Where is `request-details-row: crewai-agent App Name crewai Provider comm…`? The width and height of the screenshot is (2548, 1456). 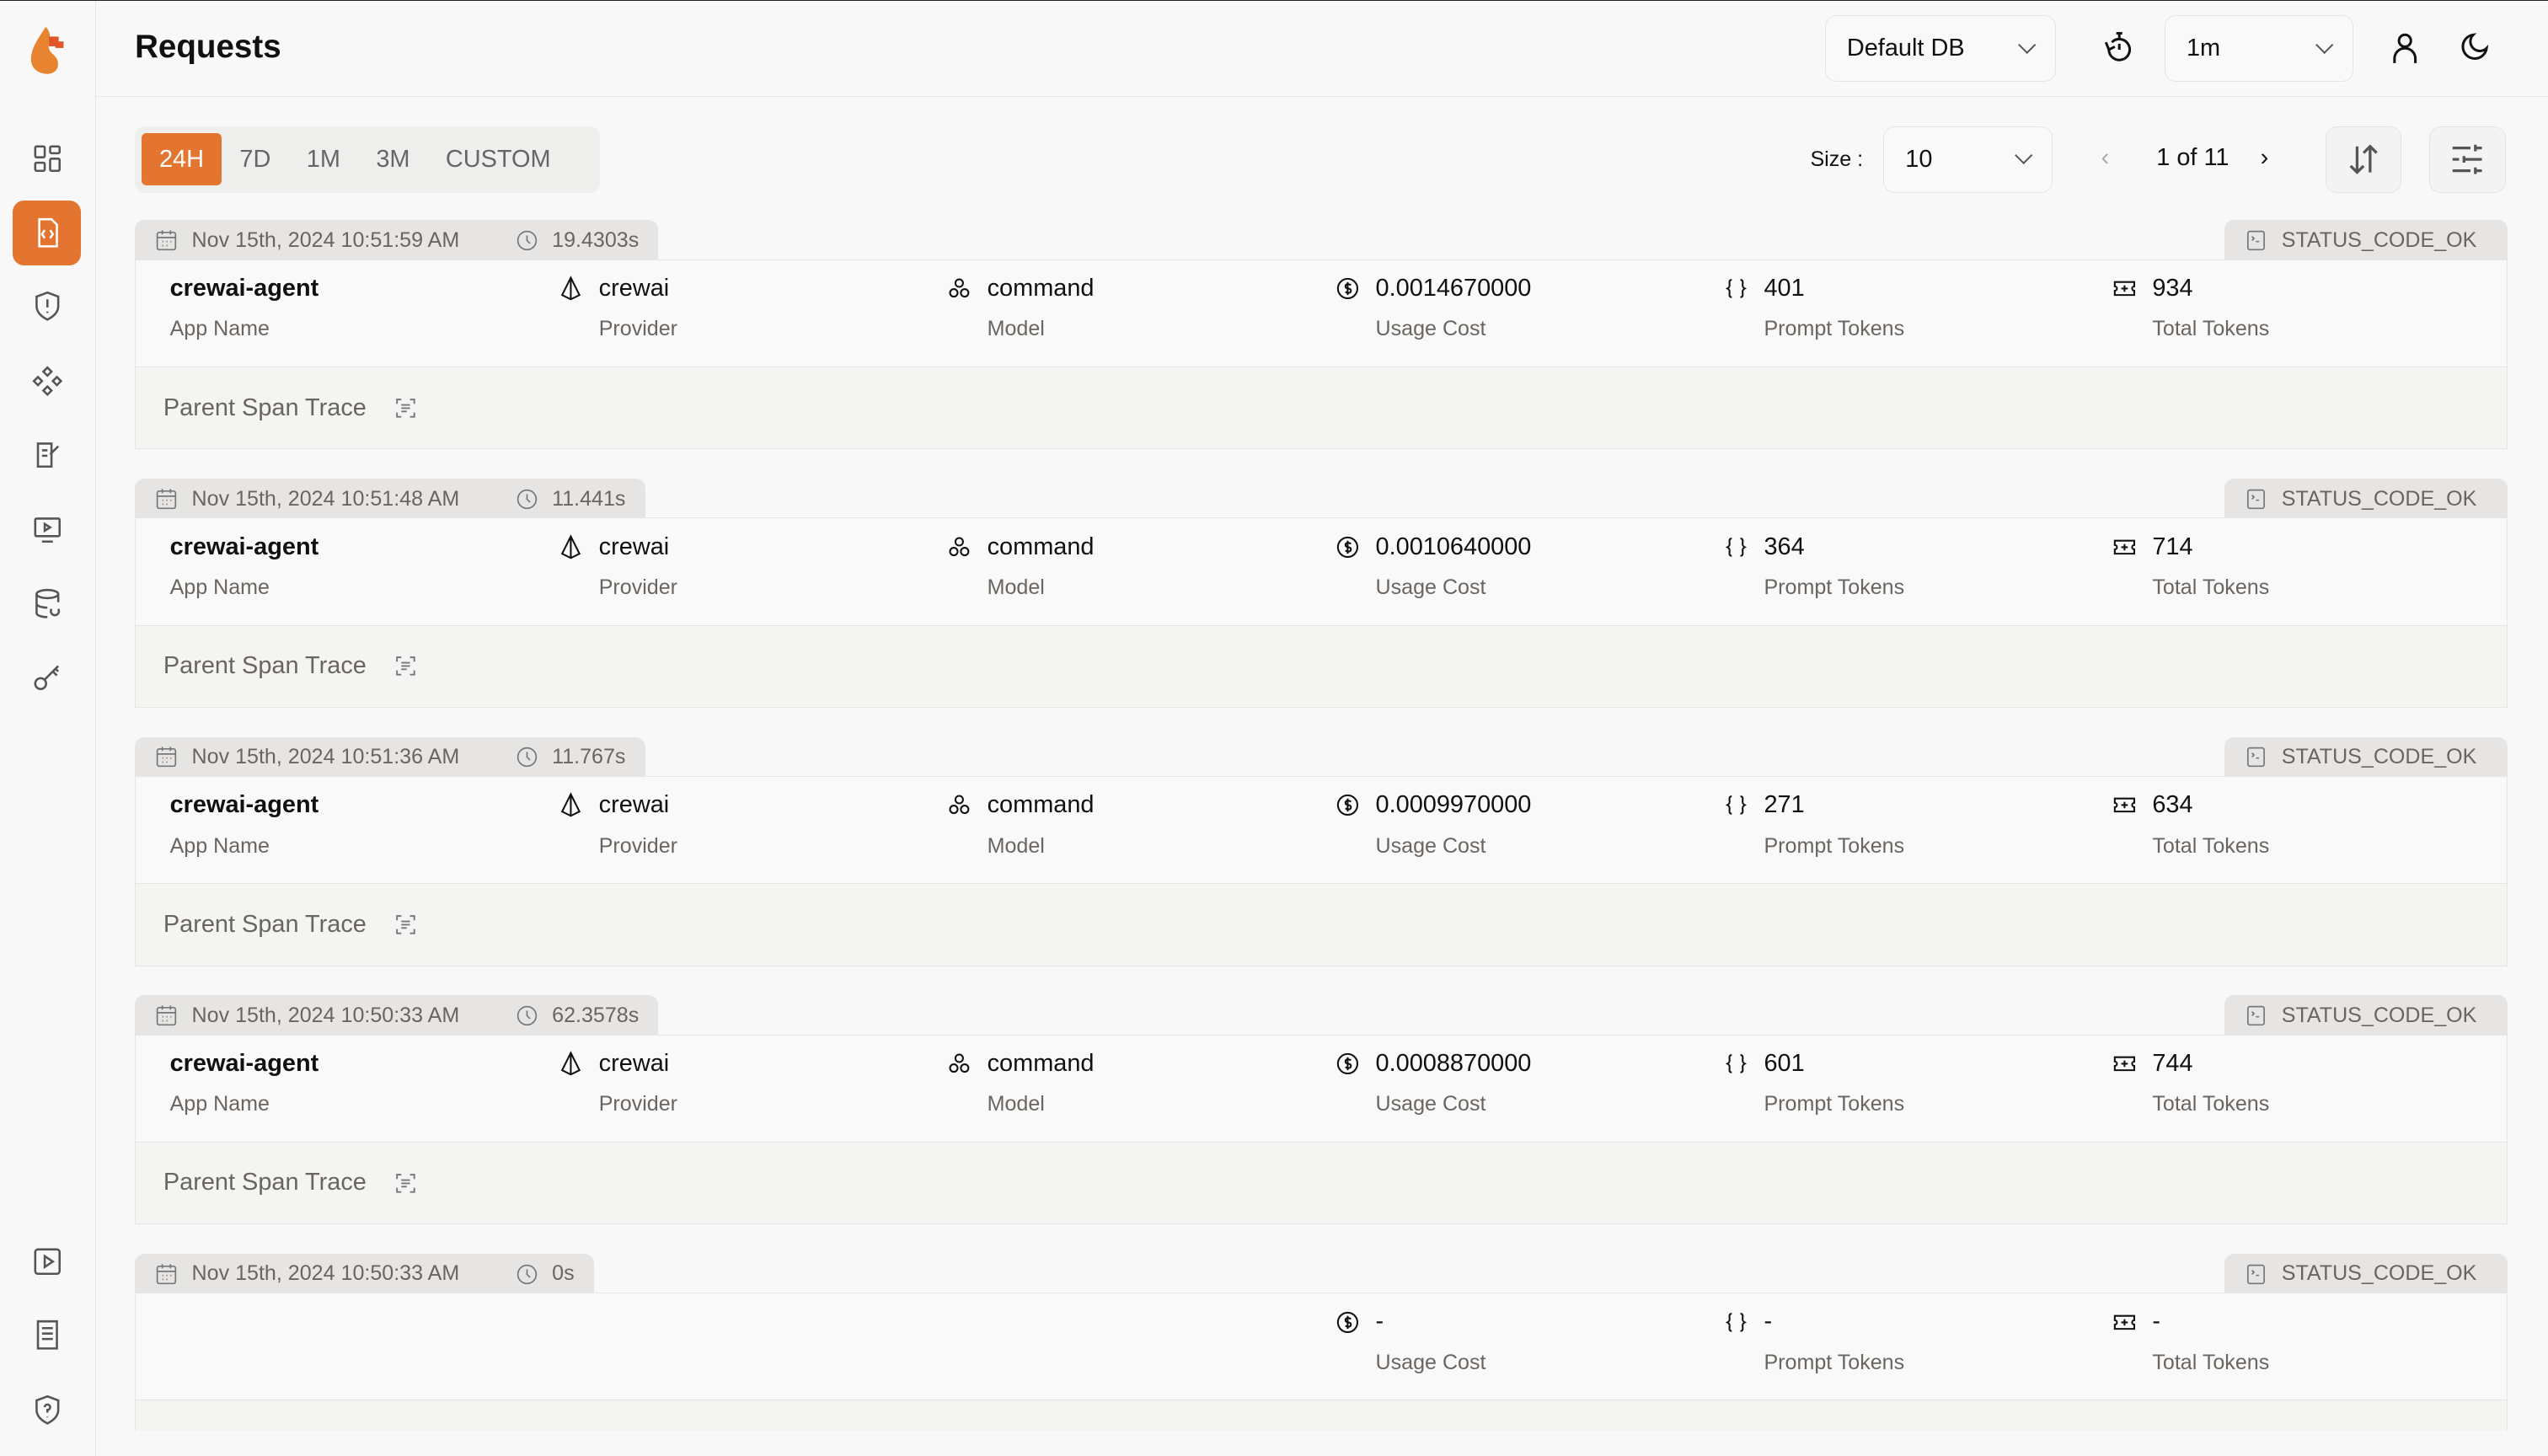
request-details-row: crewai-agent App Name crewai Provider comm… is located at coordinates (1321, 313).